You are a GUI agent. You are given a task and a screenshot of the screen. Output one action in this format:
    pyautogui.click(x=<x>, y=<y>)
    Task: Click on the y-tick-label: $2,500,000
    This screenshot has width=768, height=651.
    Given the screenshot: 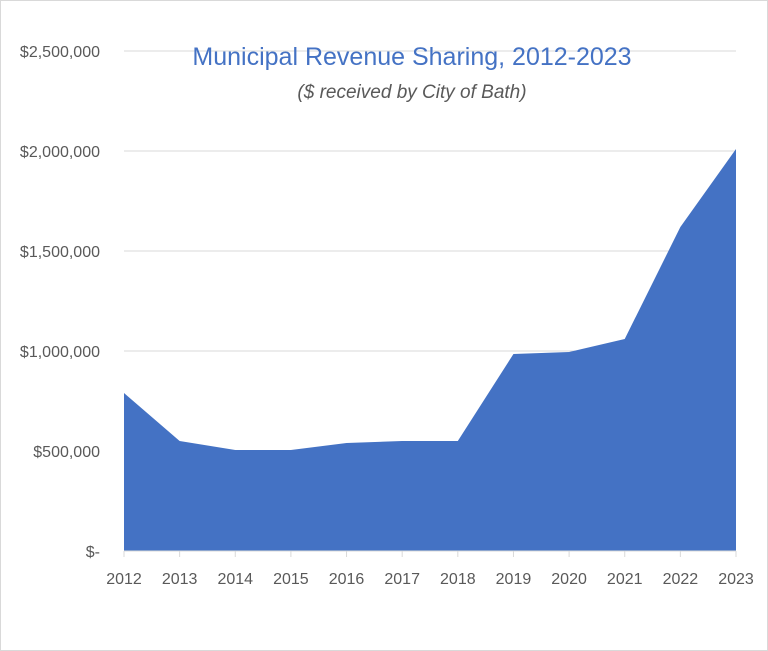 What is the action you would take?
    pyautogui.click(x=60, y=52)
    